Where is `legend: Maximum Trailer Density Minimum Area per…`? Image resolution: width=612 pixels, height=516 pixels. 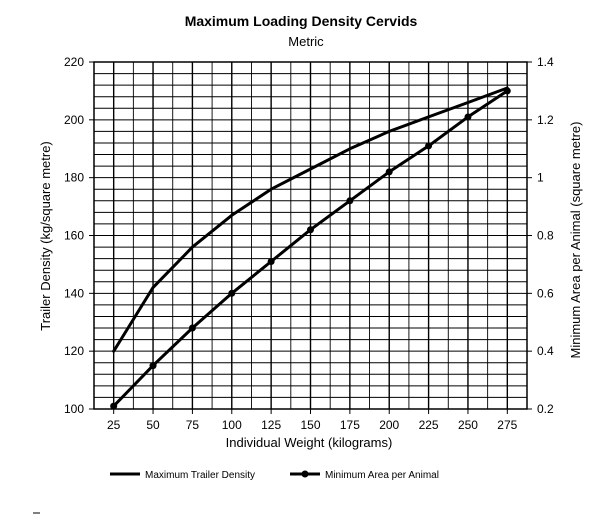 legend: Maximum Trailer Density Minimum Area per… is located at coordinates (274, 475).